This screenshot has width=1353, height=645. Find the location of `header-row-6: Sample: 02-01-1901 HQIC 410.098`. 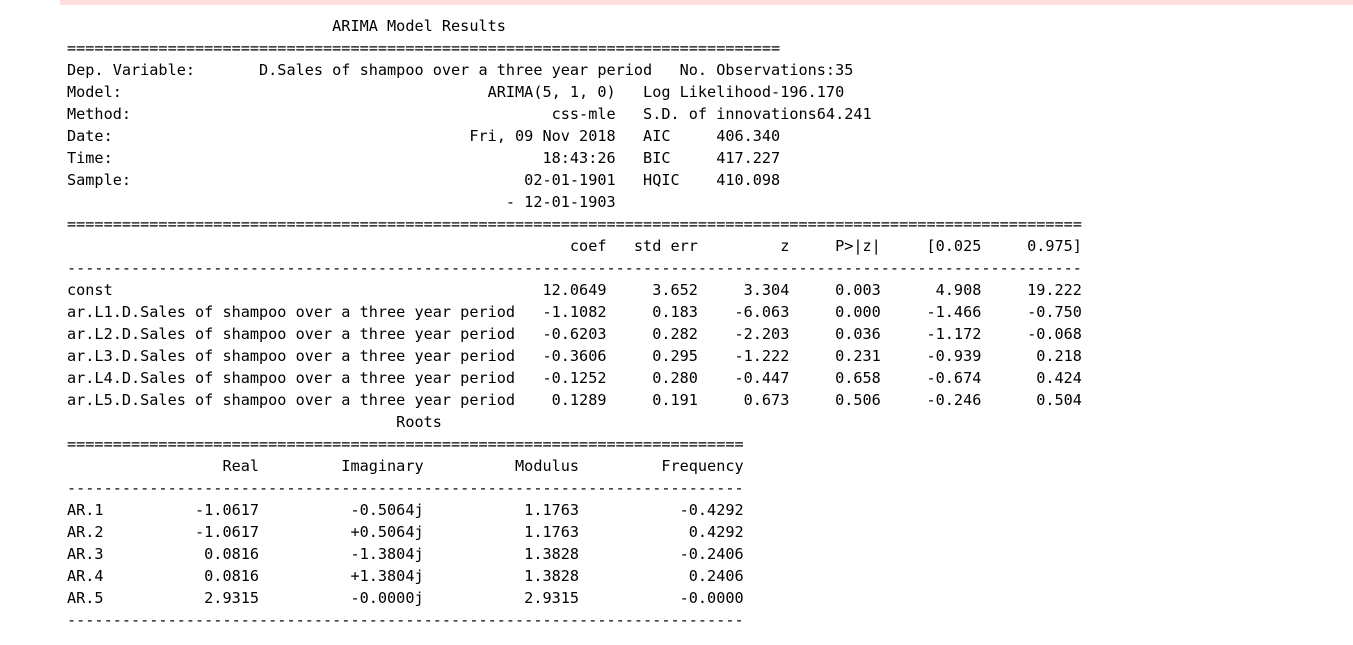

header-row-6: Sample: 02-01-1901 HQIC 410.098 is located at coordinates (424, 180).